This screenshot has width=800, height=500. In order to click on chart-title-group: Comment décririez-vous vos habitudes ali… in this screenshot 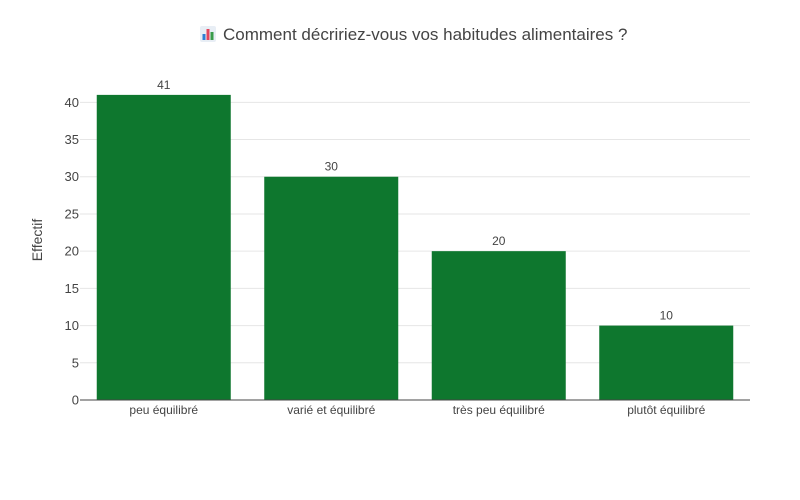, I will do `click(413, 34)`.